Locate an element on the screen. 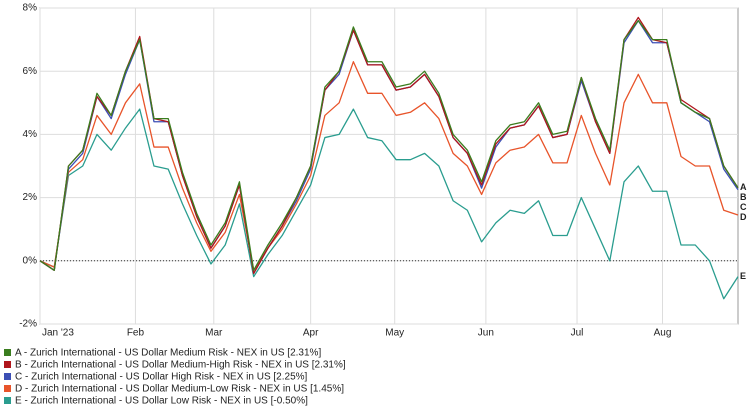 The width and height of the screenshot is (750, 408). end-label: B is located at coordinates (743, 197).